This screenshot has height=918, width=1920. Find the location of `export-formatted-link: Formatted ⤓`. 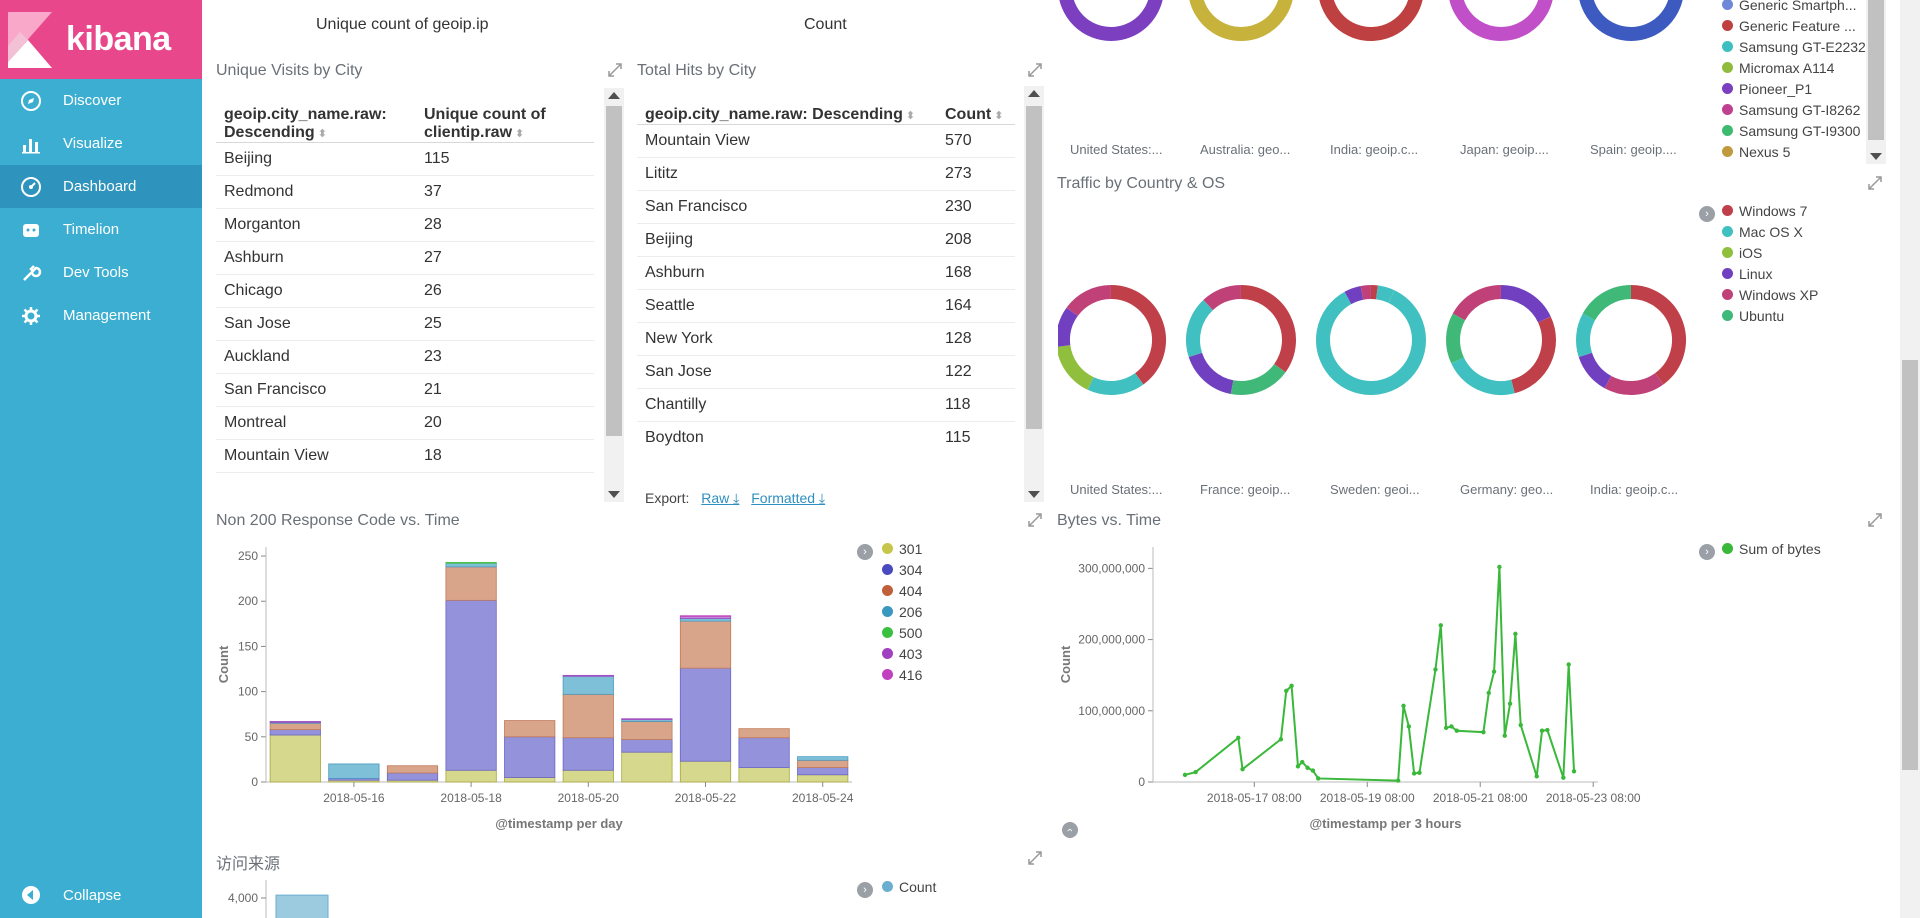

export-formatted-link: Formatted ⤓ is located at coordinates (788, 498).